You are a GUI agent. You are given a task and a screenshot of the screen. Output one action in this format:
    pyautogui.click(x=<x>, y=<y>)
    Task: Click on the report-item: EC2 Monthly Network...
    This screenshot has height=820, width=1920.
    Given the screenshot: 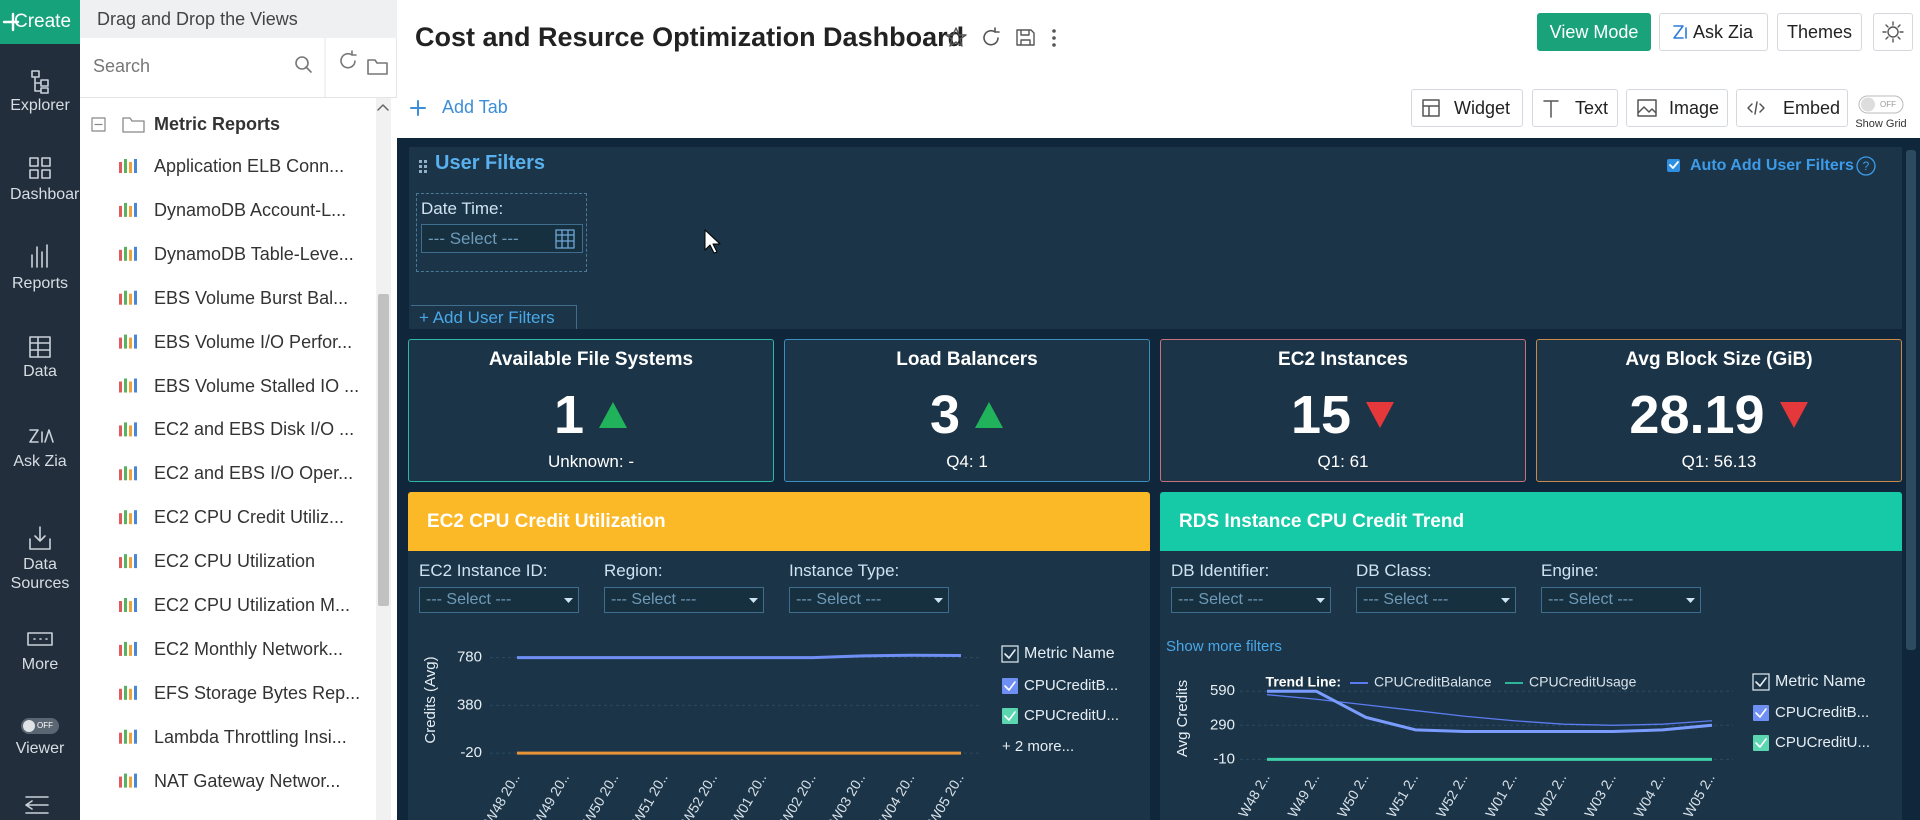 What is the action you would take?
    pyautogui.click(x=249, y=648)
    